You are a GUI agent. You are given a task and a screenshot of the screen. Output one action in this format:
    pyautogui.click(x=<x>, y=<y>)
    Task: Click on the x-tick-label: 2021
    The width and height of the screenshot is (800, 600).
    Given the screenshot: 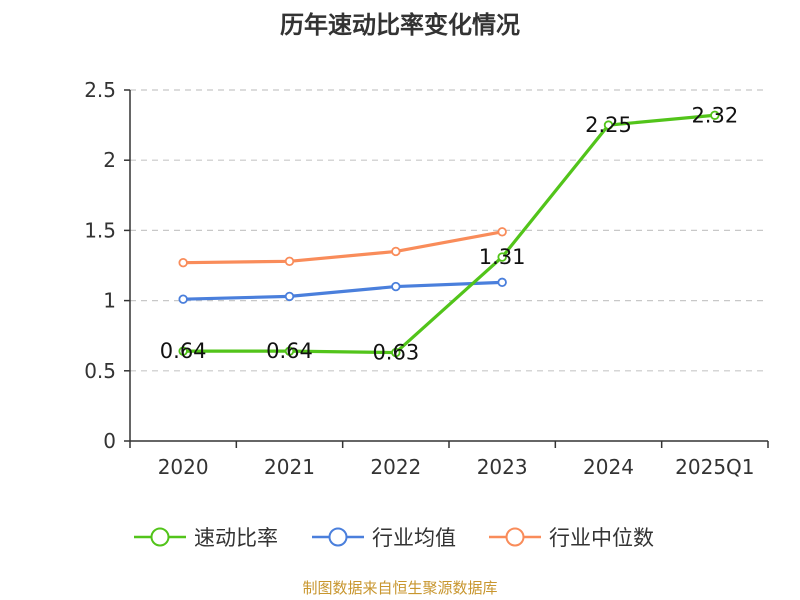 What is the action you would take?
    pyautogui.click(x=289, y=467)
    